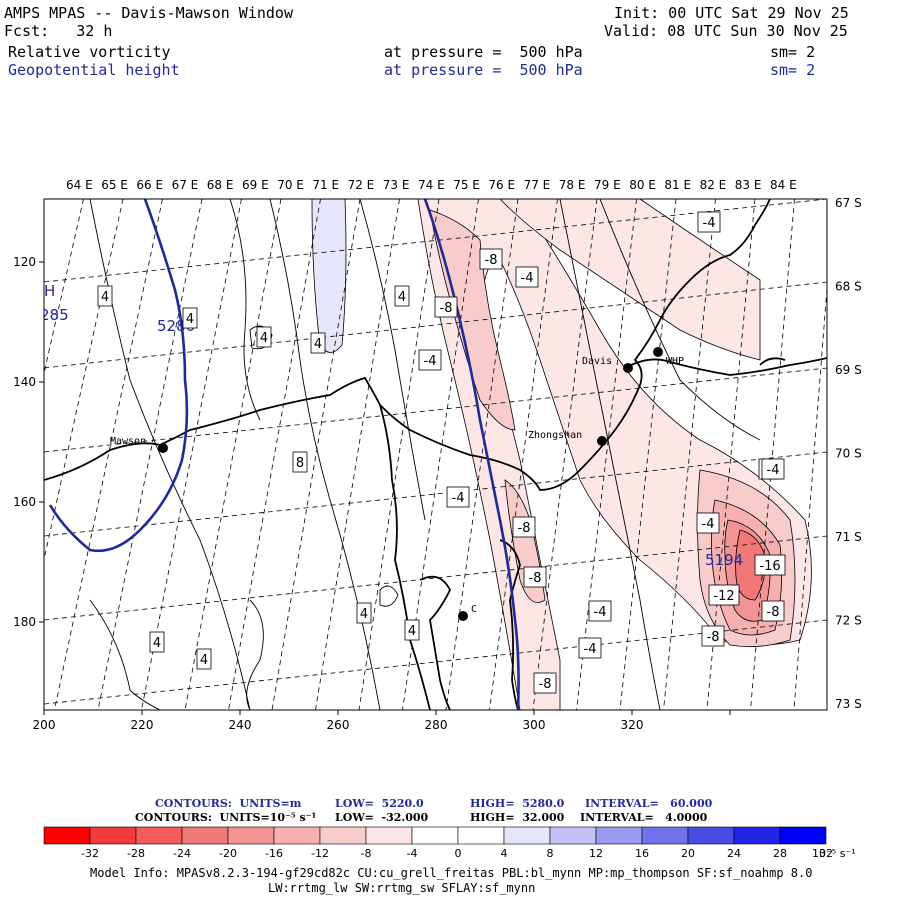 This screenshot has height=900, width=900. What do you see at coordinates (320, 853) in the screenshot?
I see `color-scale-label: -12` at bounding box center [320, 853].